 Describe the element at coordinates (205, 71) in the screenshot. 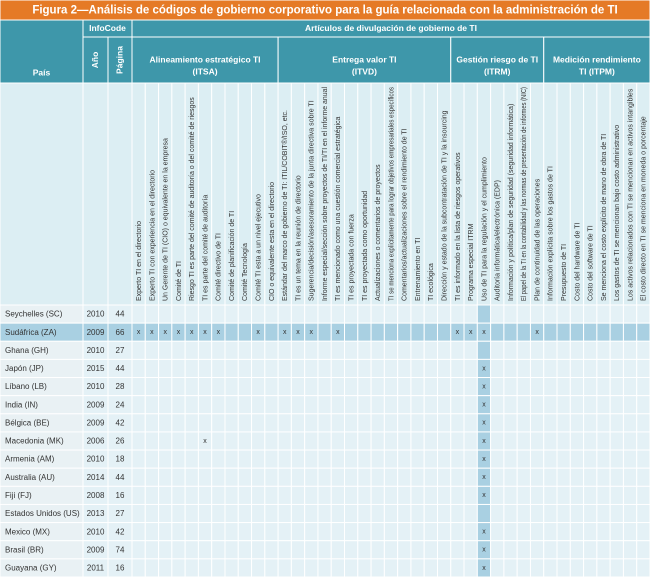

I see `group-code: (ITSA)` at that location.